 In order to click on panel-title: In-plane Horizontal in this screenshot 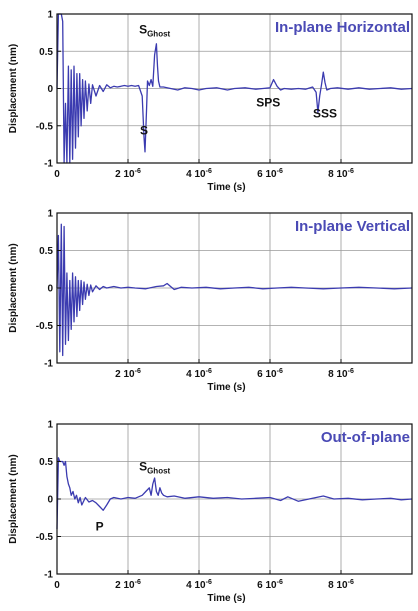, I will do `click(342, 27)`.